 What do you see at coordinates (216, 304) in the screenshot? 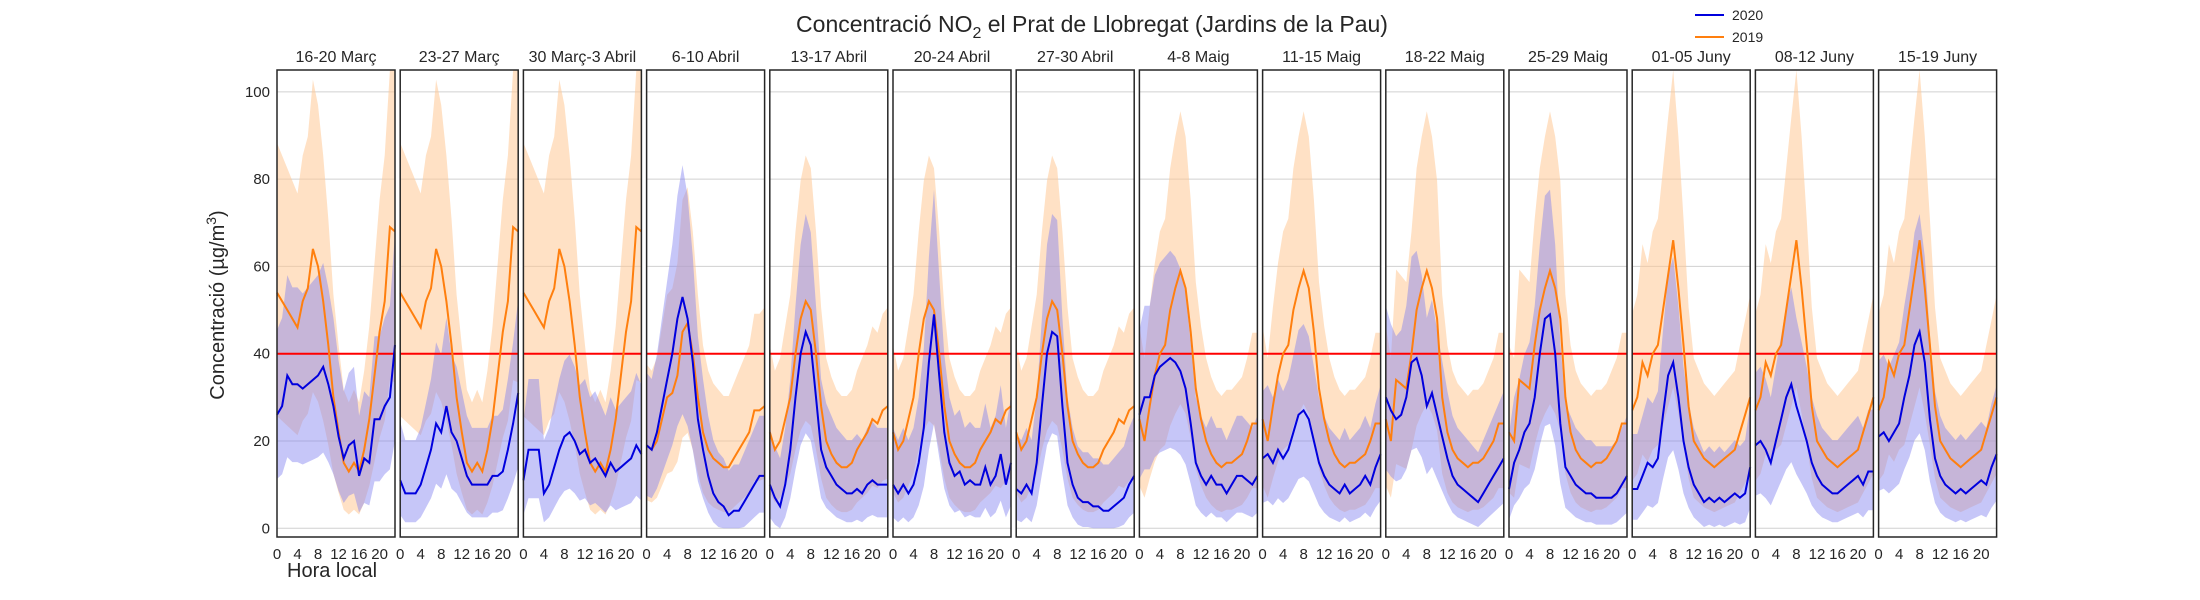
I see `y-axis-label: Concentració (µg/m3)` at bounding box center [216, 304].